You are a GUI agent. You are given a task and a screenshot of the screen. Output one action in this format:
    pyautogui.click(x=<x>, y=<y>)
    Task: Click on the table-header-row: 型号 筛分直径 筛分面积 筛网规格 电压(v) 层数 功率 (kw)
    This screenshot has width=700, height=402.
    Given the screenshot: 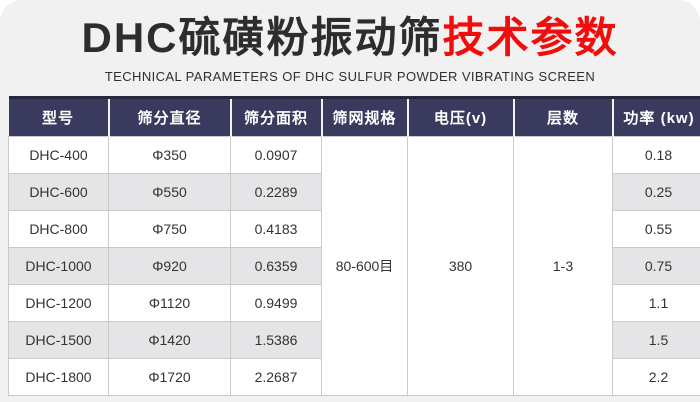 What is the action you would take?
    pyautogui.click(x=354, y=116)
    